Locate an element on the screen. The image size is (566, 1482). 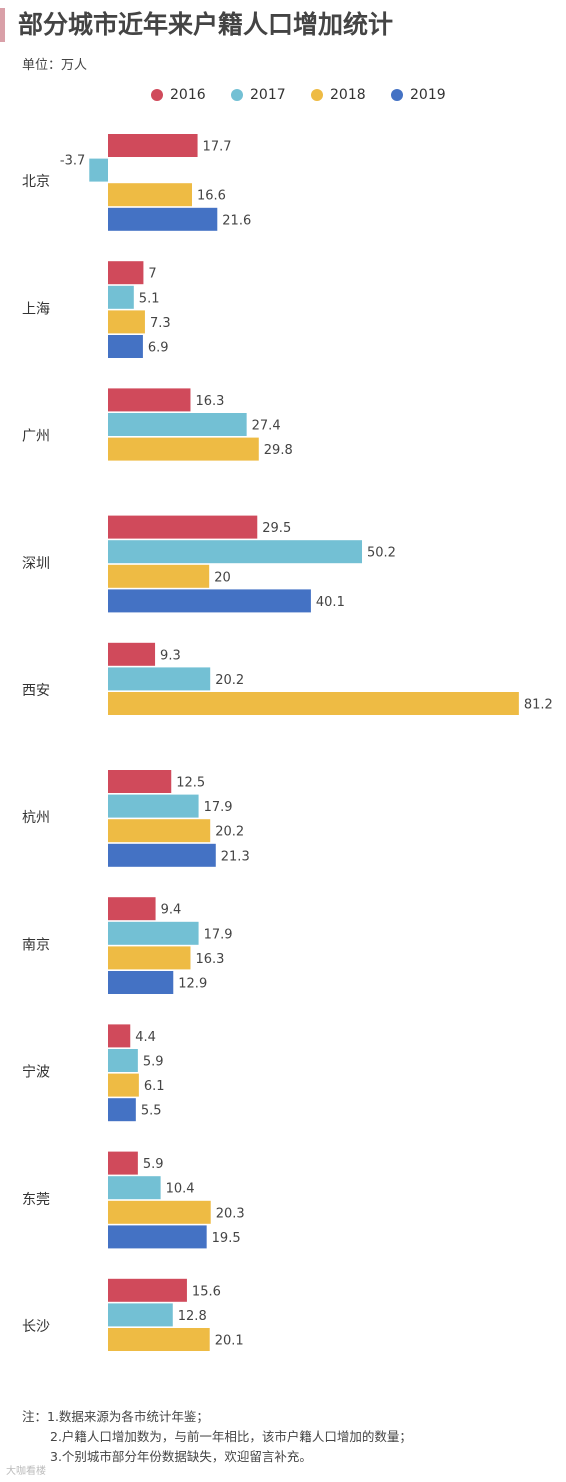
data-label-2018-6: 16.3 is located at coordinates (209, 959).